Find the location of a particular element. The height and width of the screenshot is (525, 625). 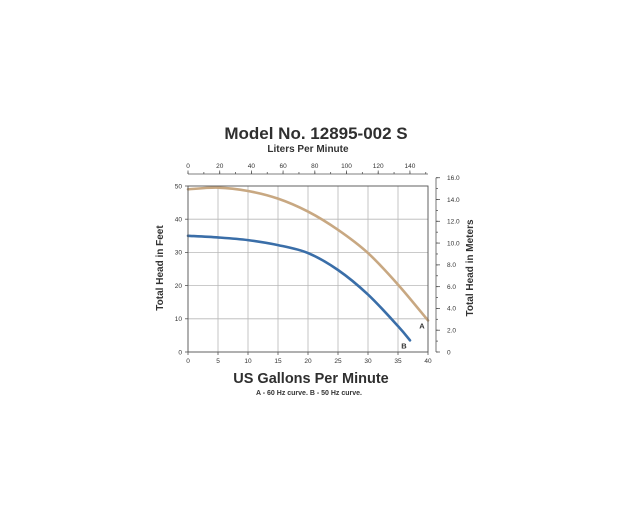

x-tick-label: 40 is located at coordinates (428, 361).